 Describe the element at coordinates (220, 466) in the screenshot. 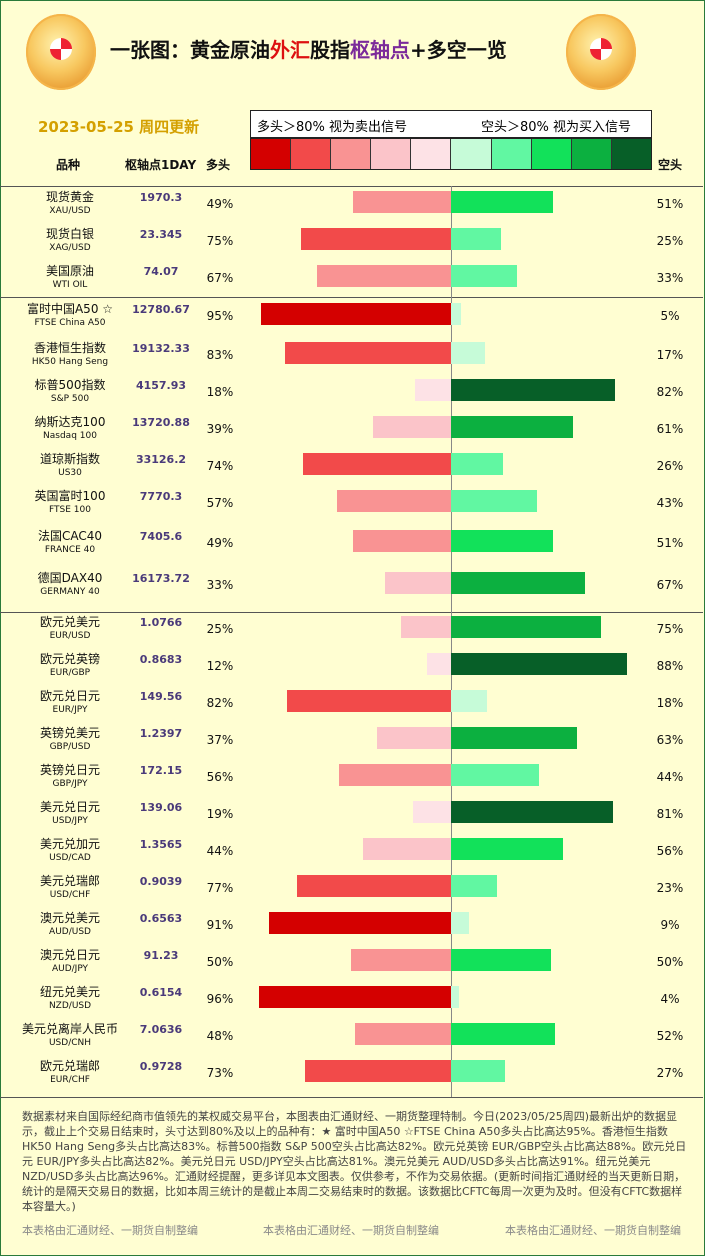

I see `long-pct: 74%` at that location.